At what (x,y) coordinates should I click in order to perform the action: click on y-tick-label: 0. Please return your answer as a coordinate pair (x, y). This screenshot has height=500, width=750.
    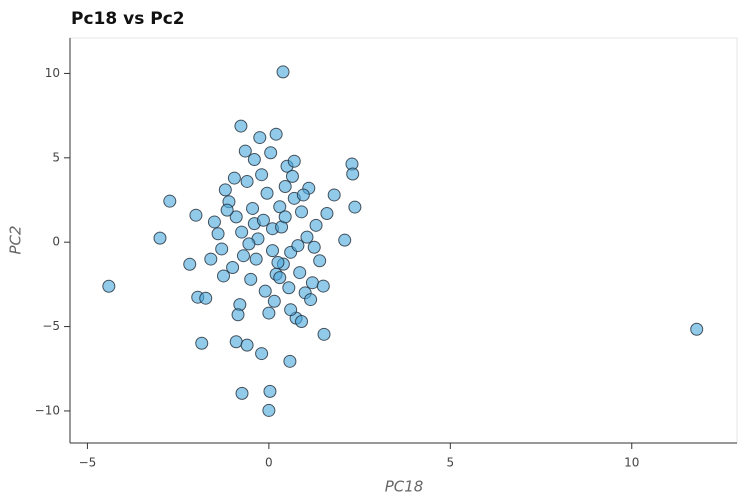
    Looking at the image, I should click on (56, 242).